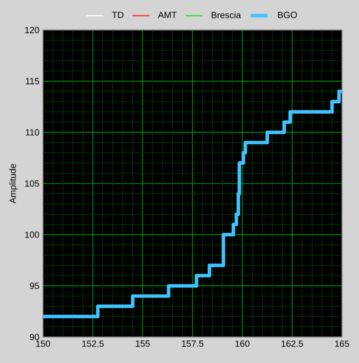 This screenshot has height=363, width=359. Describe the element at coordinates (293, 343) in the screenshot. I see `x-tick-label: 162.5` at that location.